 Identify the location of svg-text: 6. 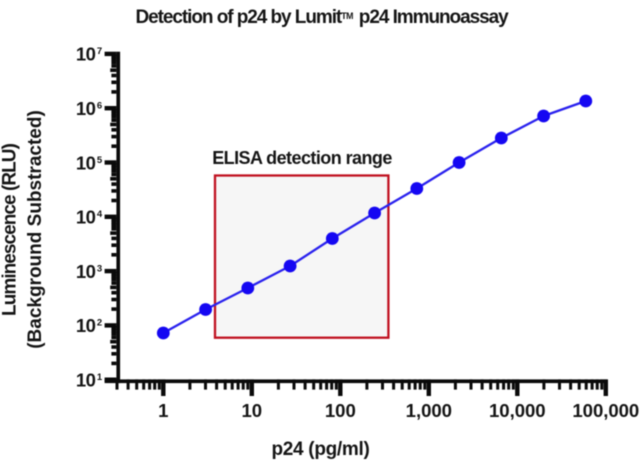
(99, 106).